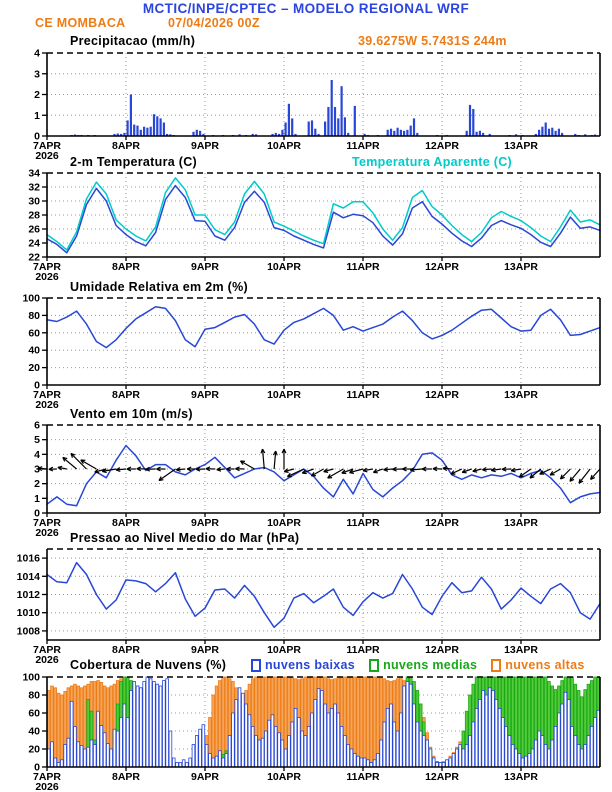 The width and height of the screenshot is (612, 792). Describe the element at coordinates (34, 174) in the screenshot. I see `y-tick-label: 34` at that location.